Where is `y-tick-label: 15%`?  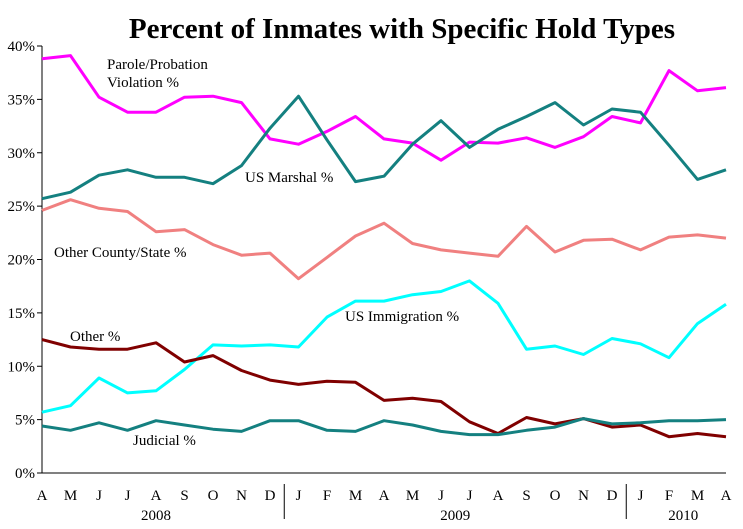 y-tick-label: 15% is located at coordinates (22, 314).